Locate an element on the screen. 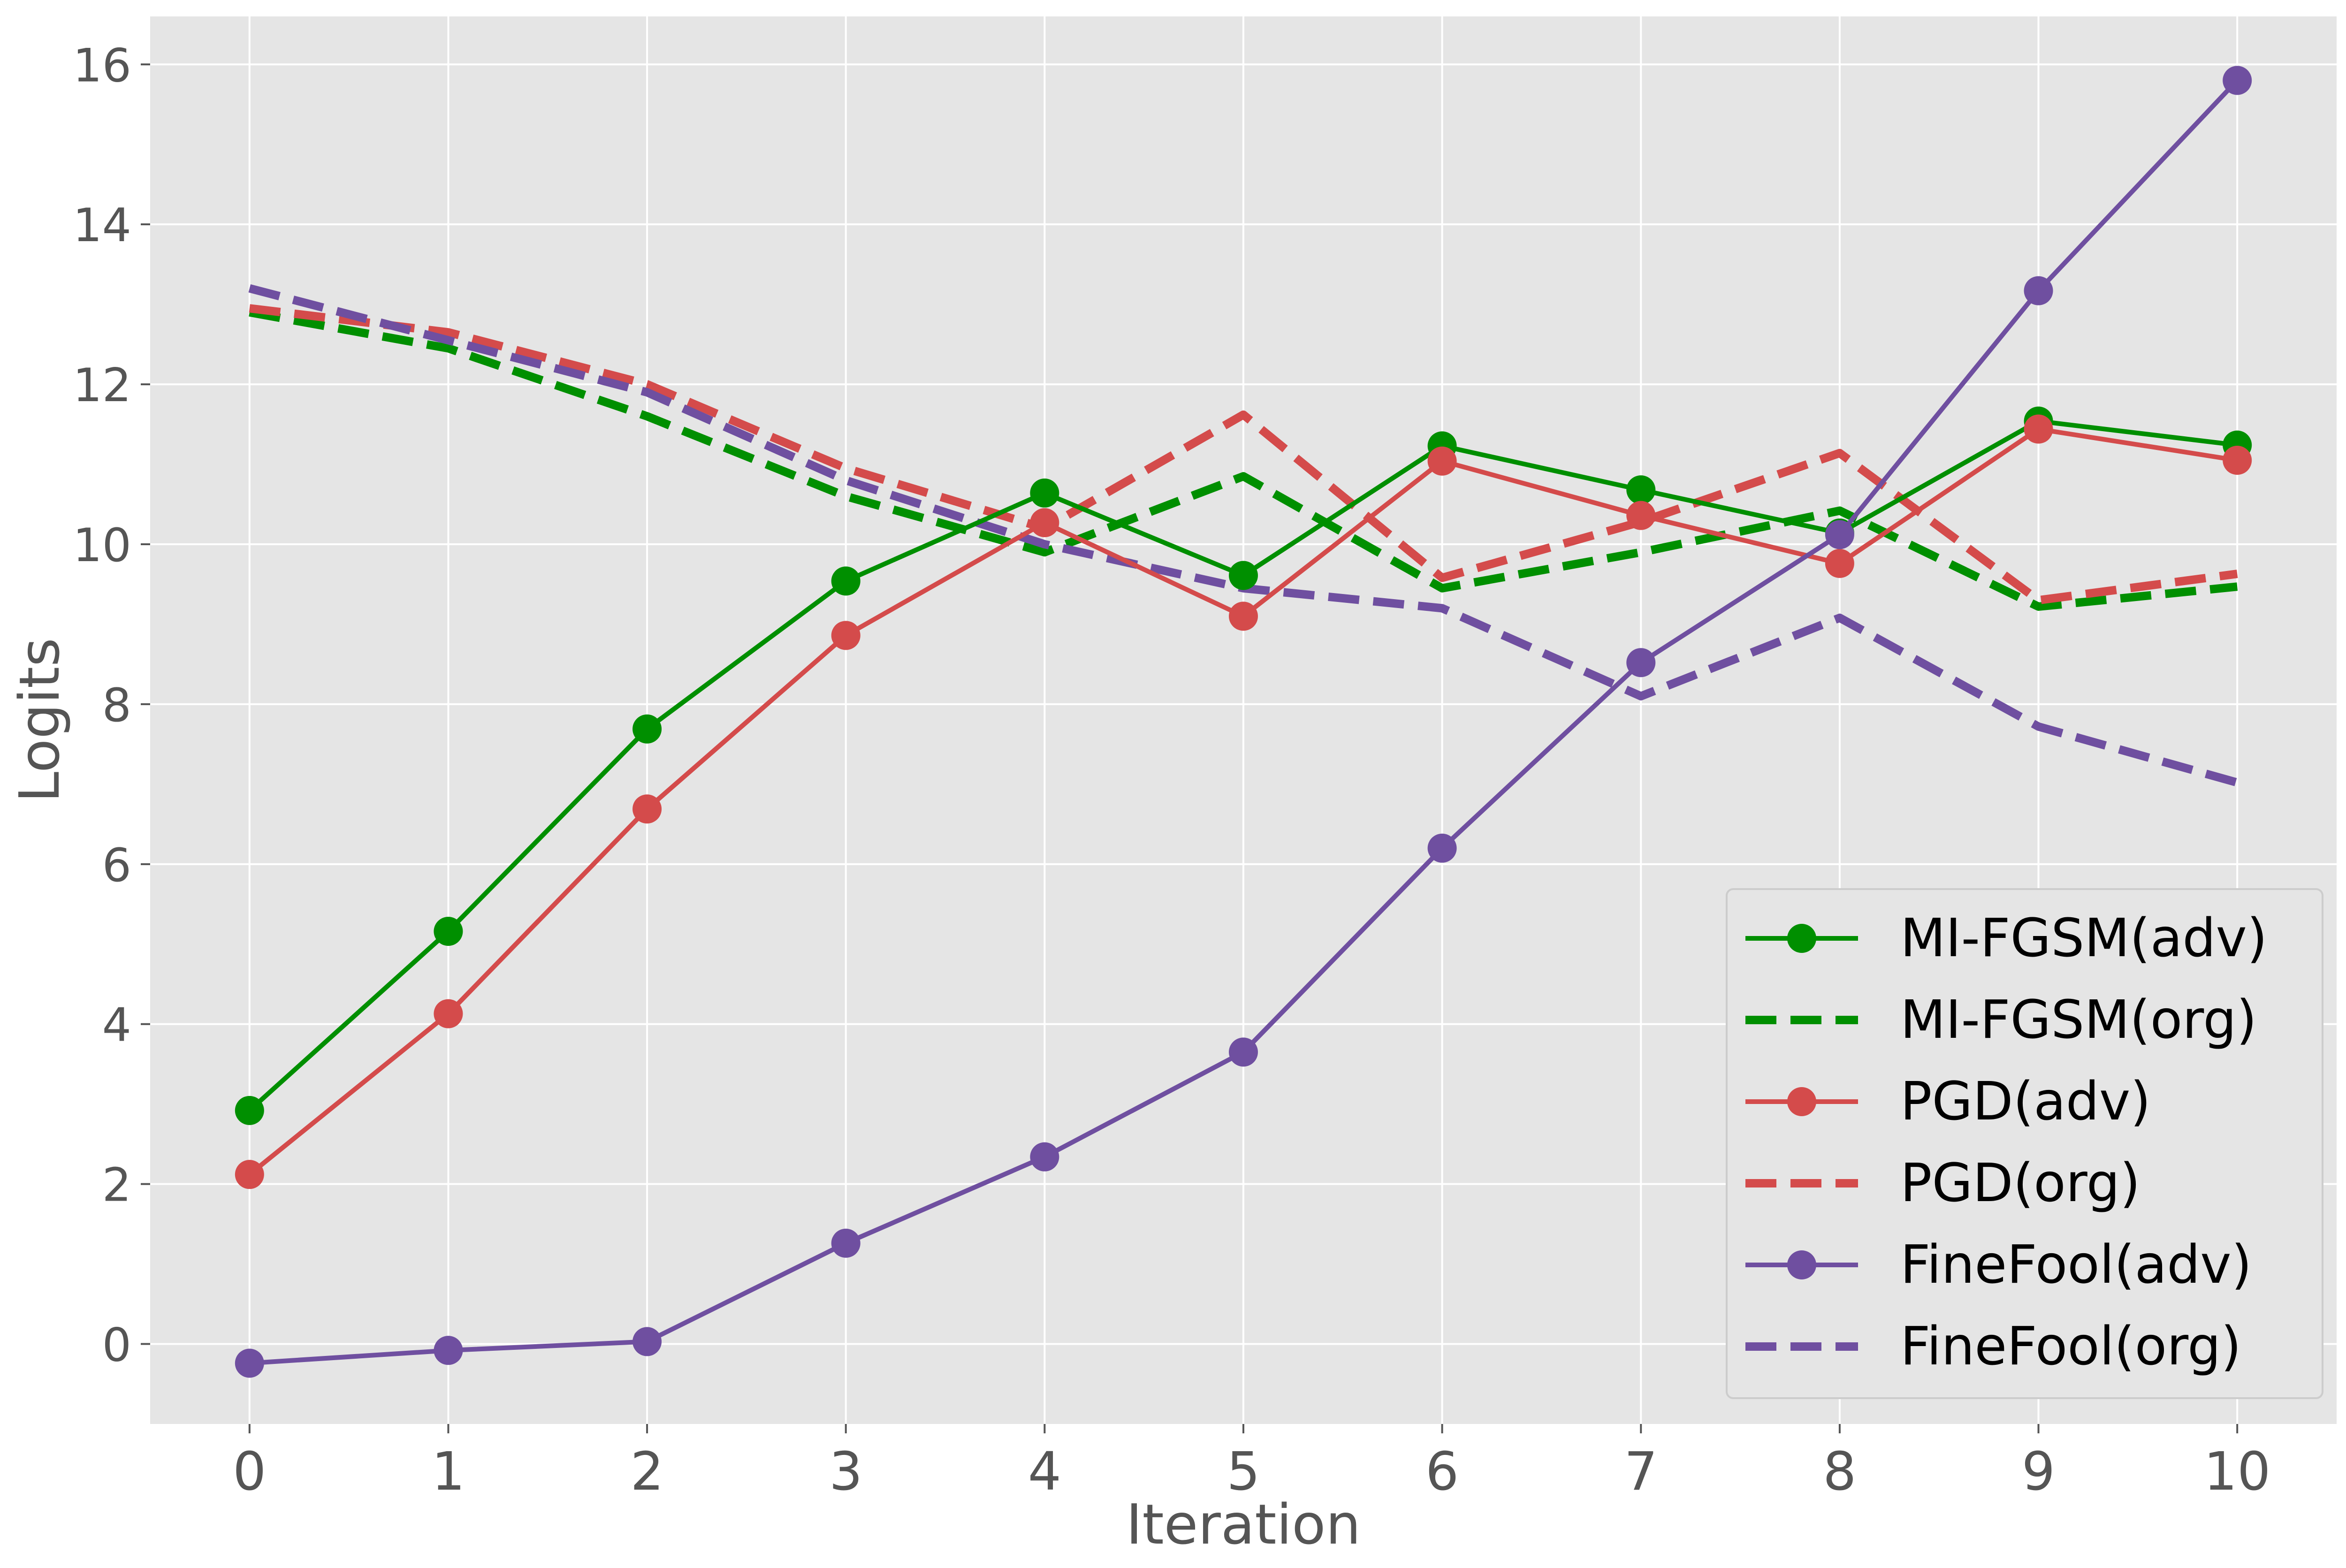 The image size is (2346, 1568). legend-label: FineFool(adv) is located at coordinates (2076, 1264).